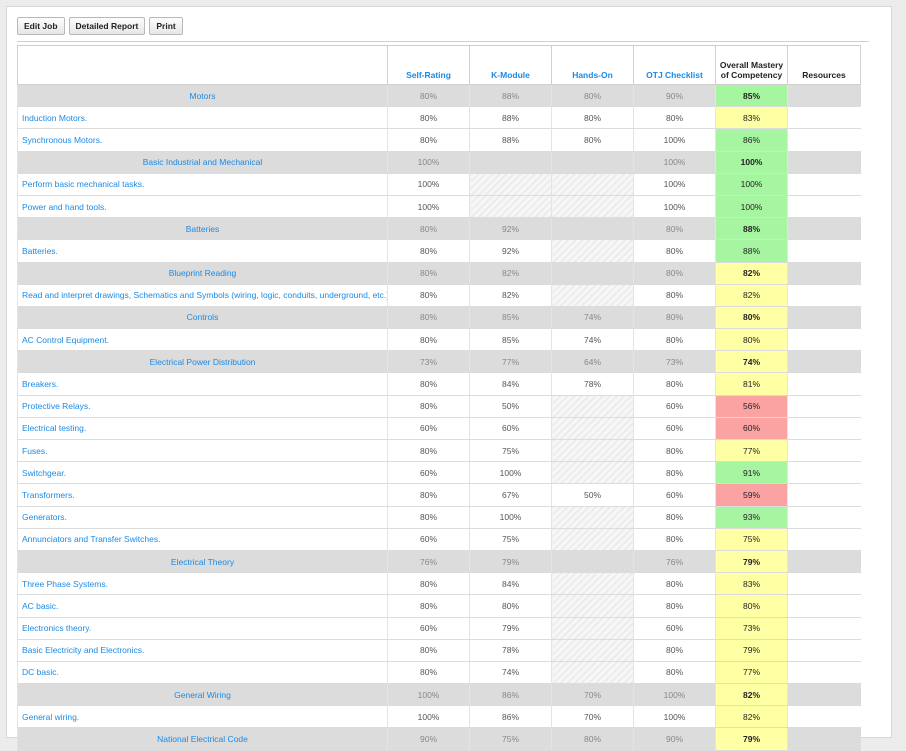 The height and width of the screenshot is (751, 906). What do you see at coordinates (439, 429) in the screenshot?
I see `table-row: Electrical testing. 60% 60% 60% 60%` at bounding box center [439, 429].